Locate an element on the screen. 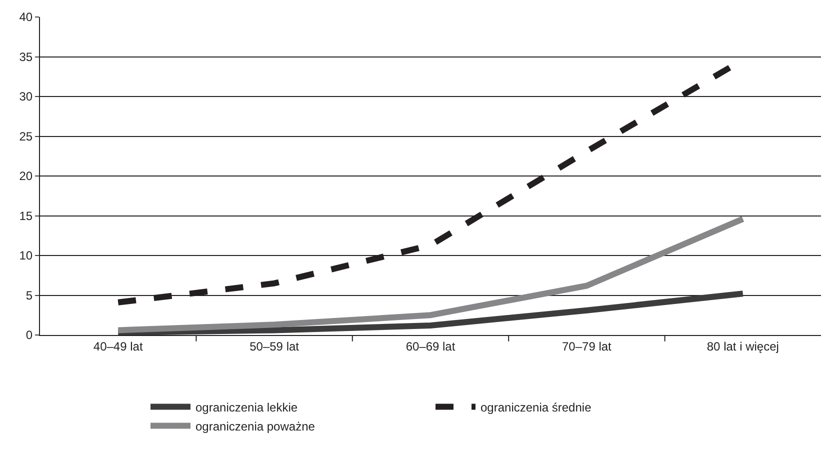 The height and width of the screenshot is (450, 831). y-tick-label: 10 is located at coordinates (26, 255).